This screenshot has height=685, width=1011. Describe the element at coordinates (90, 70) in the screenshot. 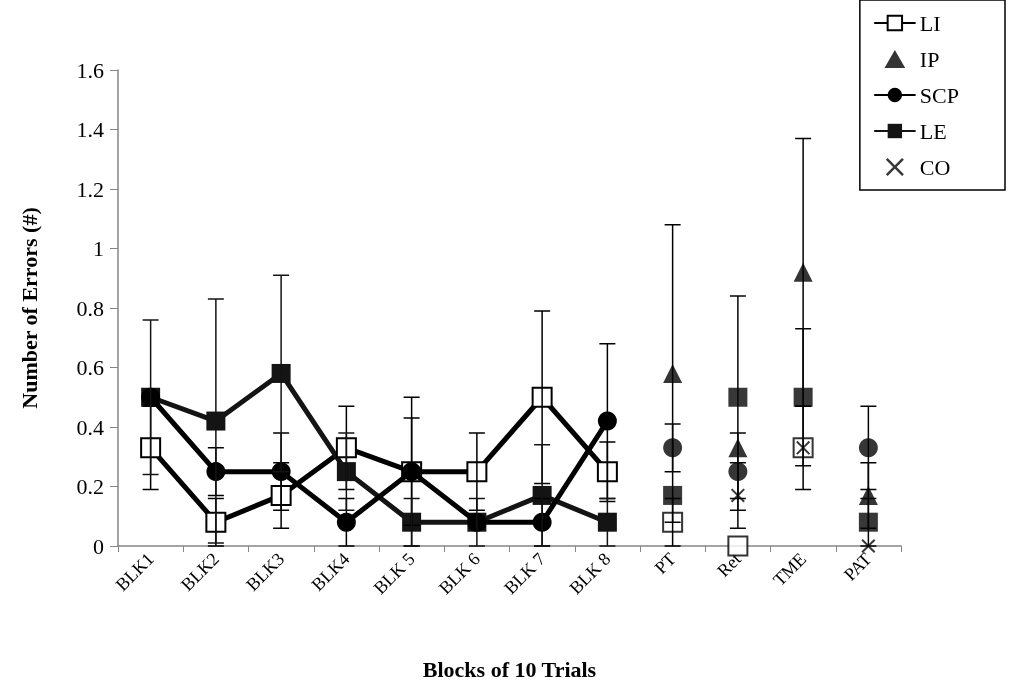

I see `y-tick-label: 1.6` at that location.